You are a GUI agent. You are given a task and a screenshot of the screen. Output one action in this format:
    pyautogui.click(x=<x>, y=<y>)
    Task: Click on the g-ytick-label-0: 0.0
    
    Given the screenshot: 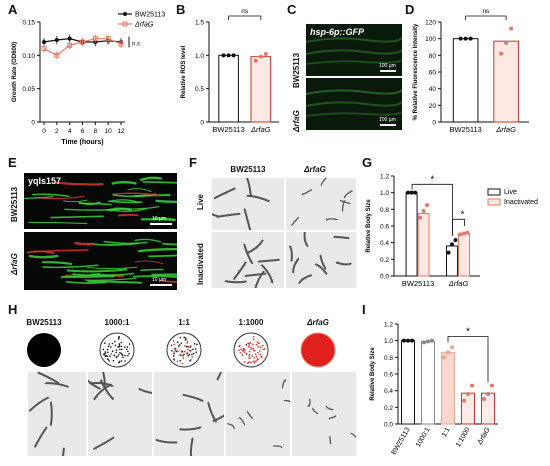 What is the action you would take?
    pyautogui.click(x=384, y=277)
    